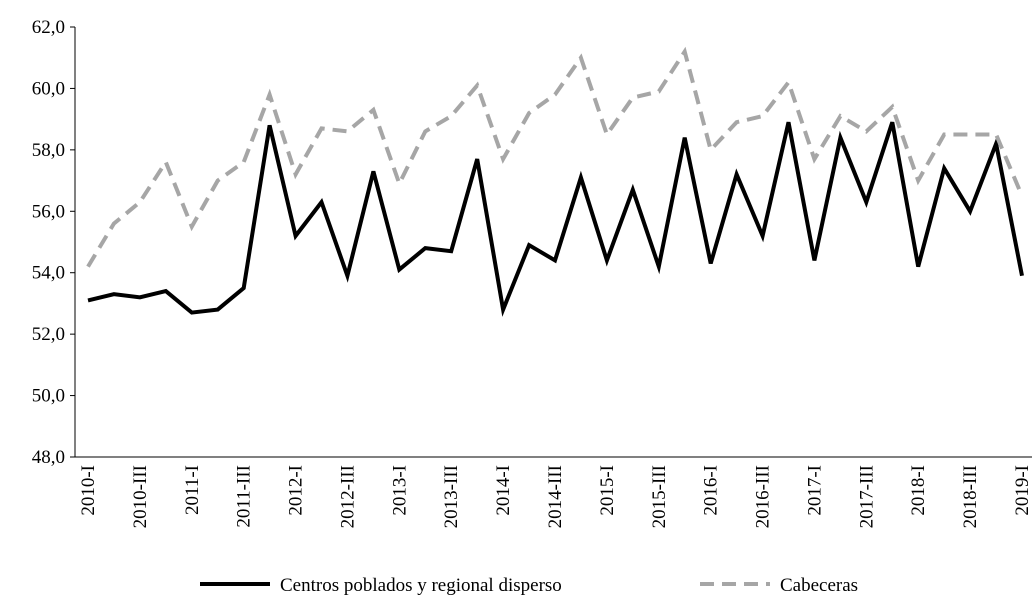 The width and height of the screenshot is (1035, 599). What do you see at coordinates (1022, 490) in the screenshot?
I see `x-tick-label: 2019-I` at bounding box center [1022, 490].